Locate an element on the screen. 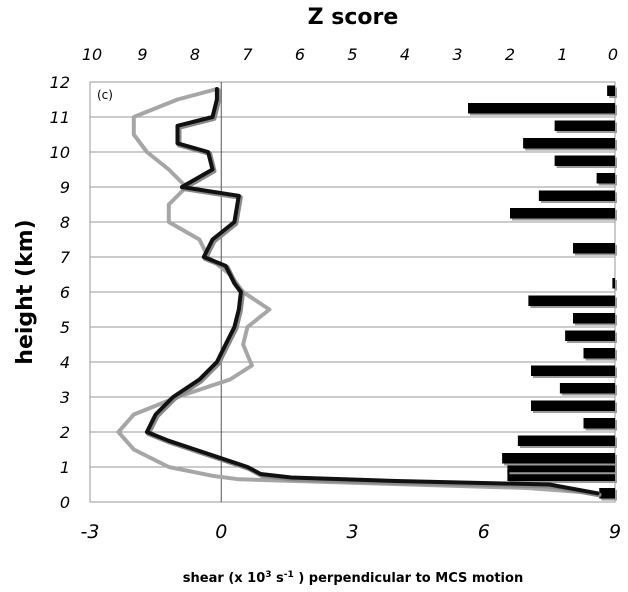 The height and width of the screenshot is (592, 628). shear-tick-label: 6 is located at coordinates (484, 532).